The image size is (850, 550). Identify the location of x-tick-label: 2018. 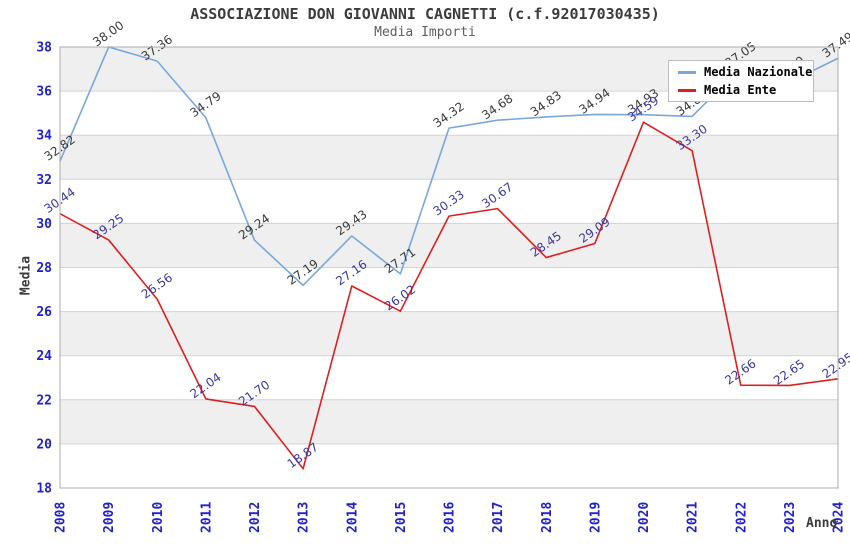
(547, 517).